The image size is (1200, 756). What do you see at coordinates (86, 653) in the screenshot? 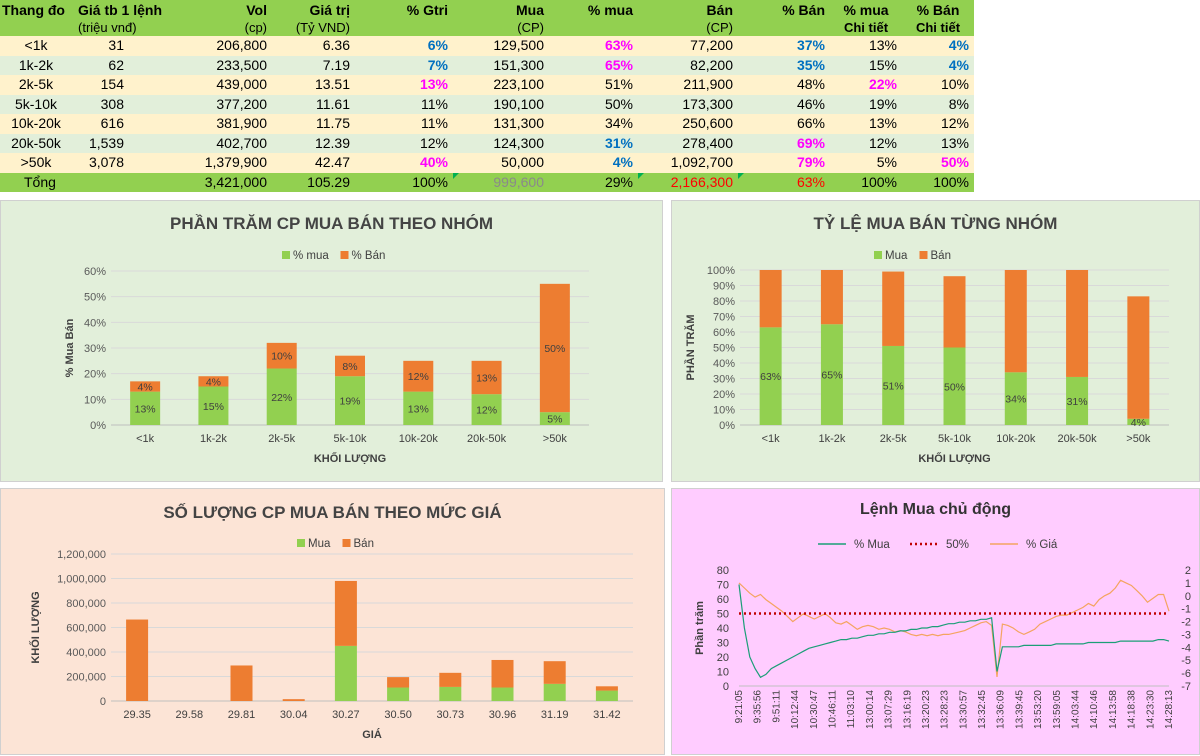
I see `y-tick-label: 400,000` at bounding box center [86, 653].